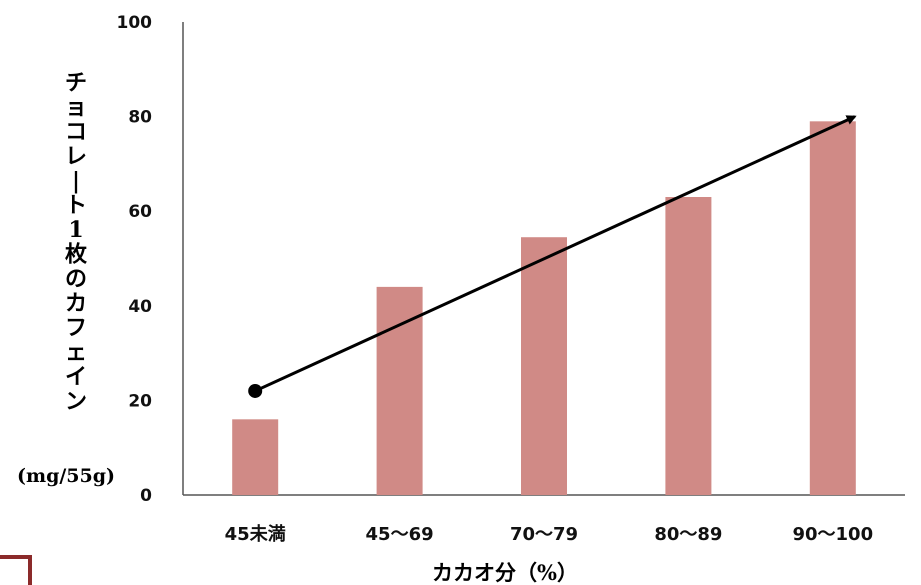 The height and width of the screenshot is (585, 921). Describe the element at coordinates (140, 118) in the screenshot. I see `y-tick-label: 80` at that location.